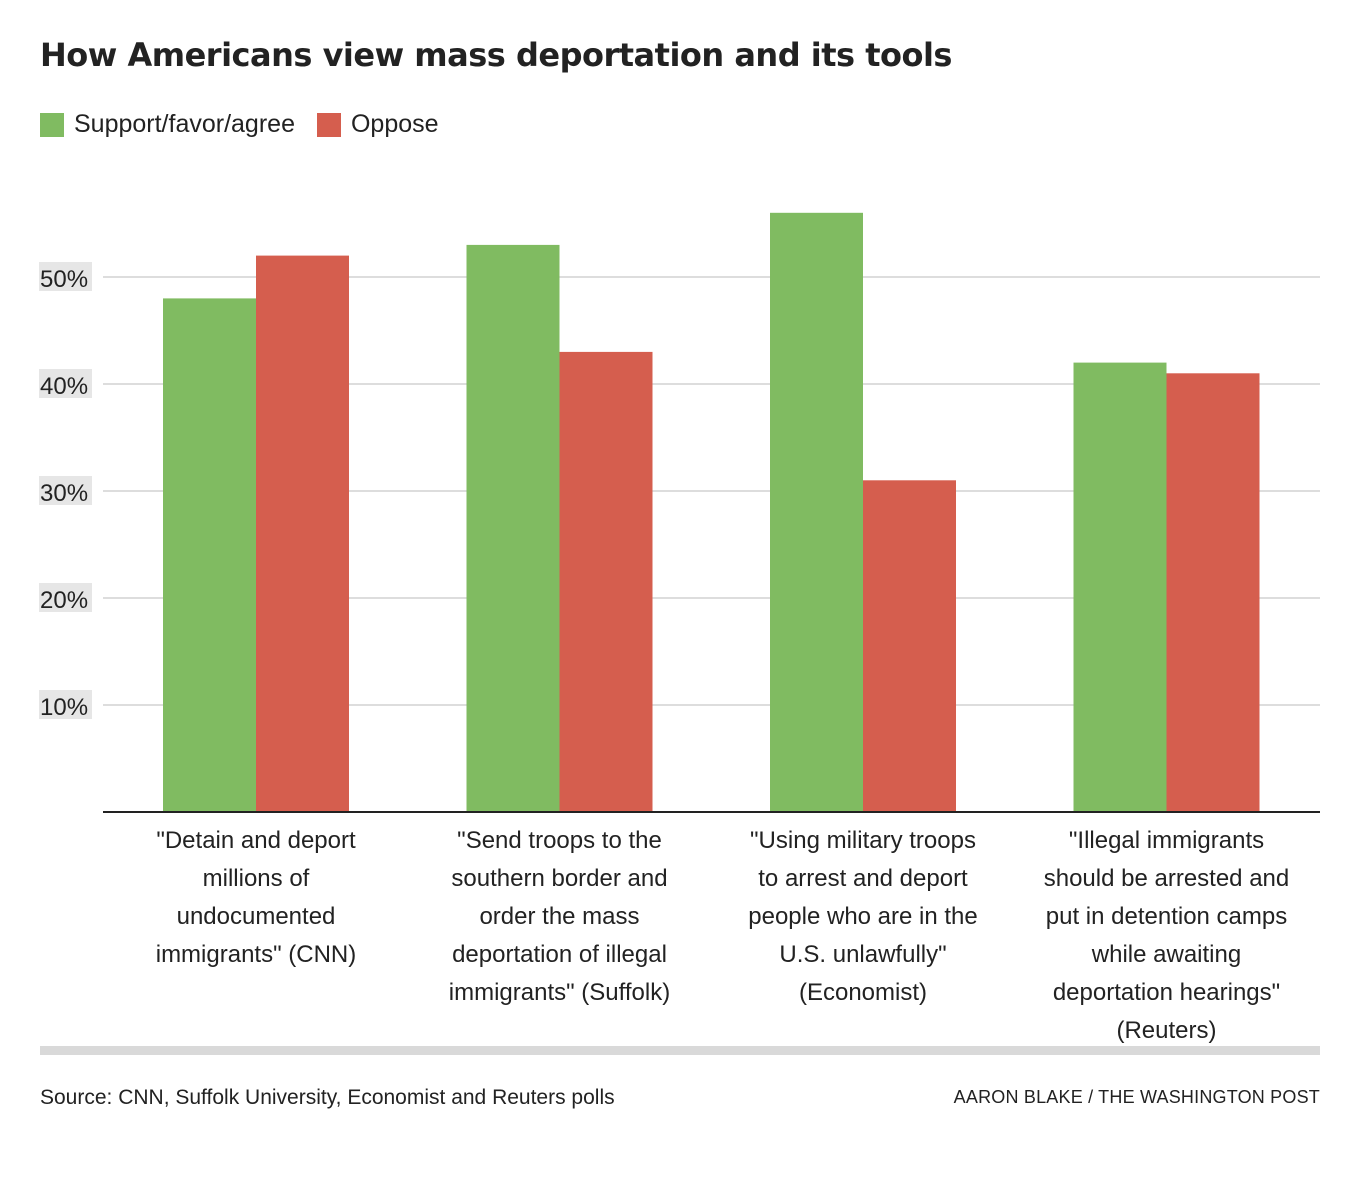 The width and height of the screenshot is (1370, 1177). I want to click on legend-swatch-oppose, so click(328, 124).